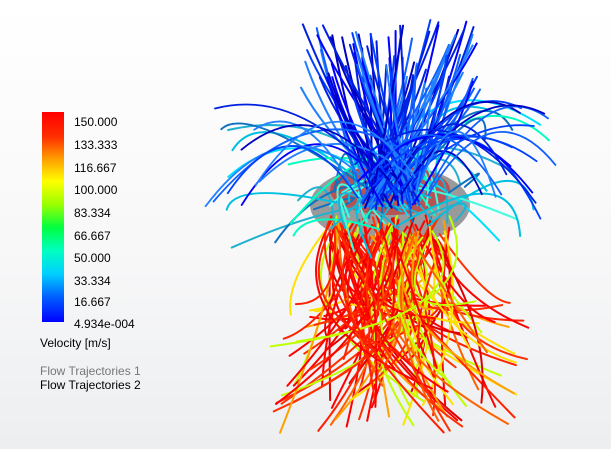  Describe the element at coordinates (92, 281) in the screenshot. I see `legend-label: 33.334` at that location.